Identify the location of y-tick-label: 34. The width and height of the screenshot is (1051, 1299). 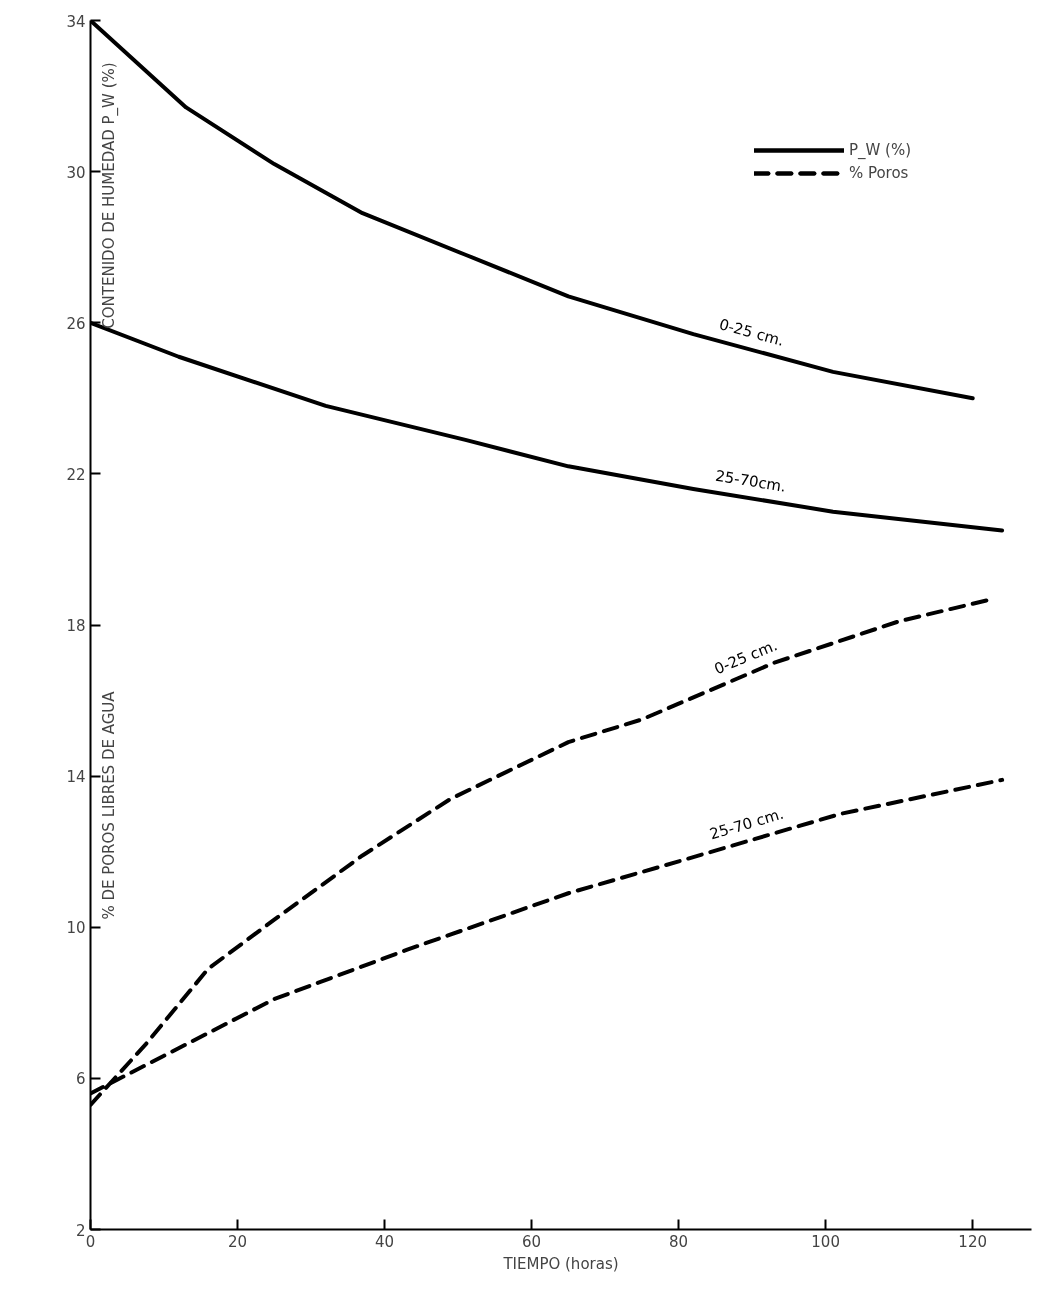
(76, 21).